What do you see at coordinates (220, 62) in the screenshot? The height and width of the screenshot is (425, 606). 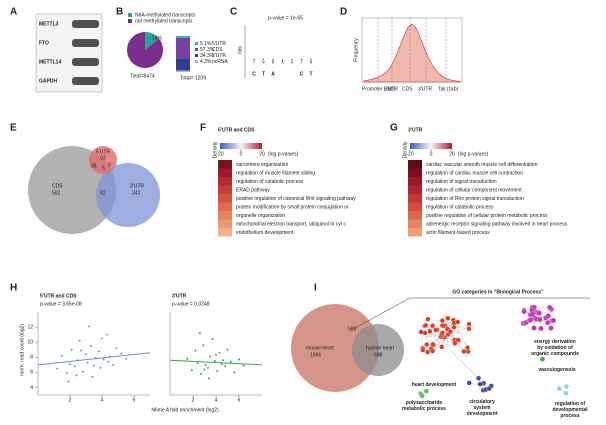 I see `label: ncRNA` at bounding box center [220, 62].